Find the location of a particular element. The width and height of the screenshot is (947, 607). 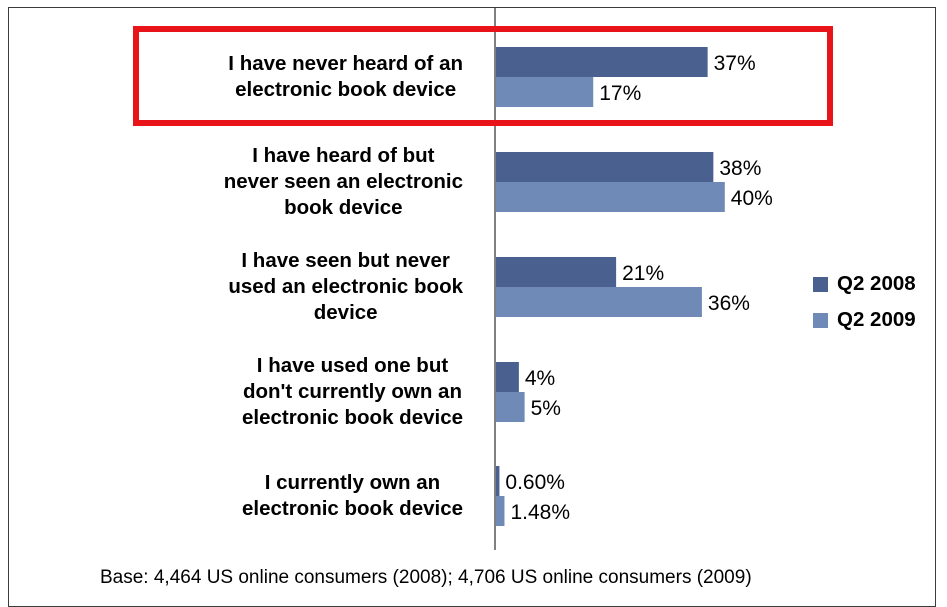

value-label: 40% is located at coordinates (752, 198).